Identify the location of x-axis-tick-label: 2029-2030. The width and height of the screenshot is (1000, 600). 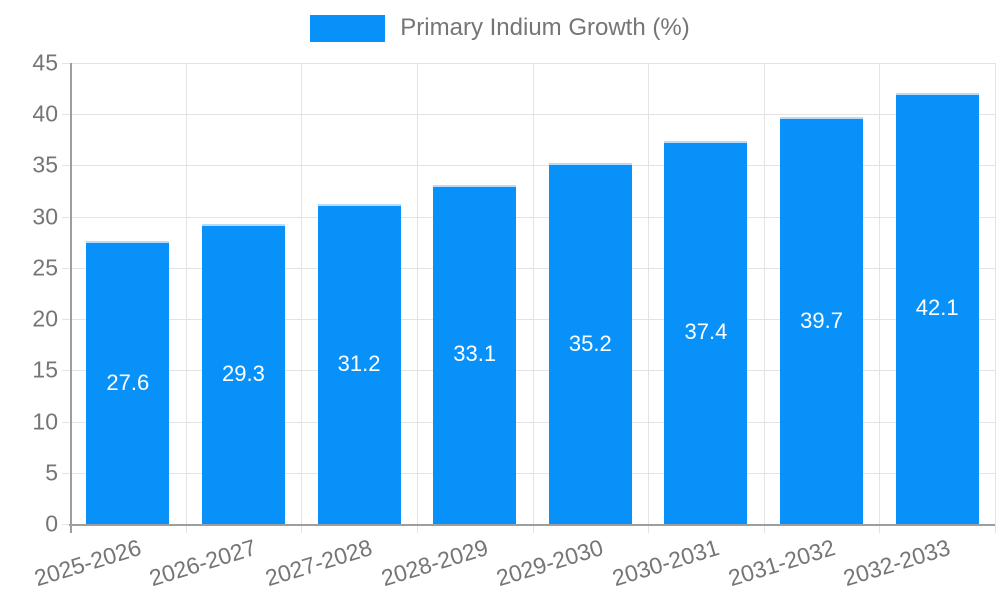
(550, 563).